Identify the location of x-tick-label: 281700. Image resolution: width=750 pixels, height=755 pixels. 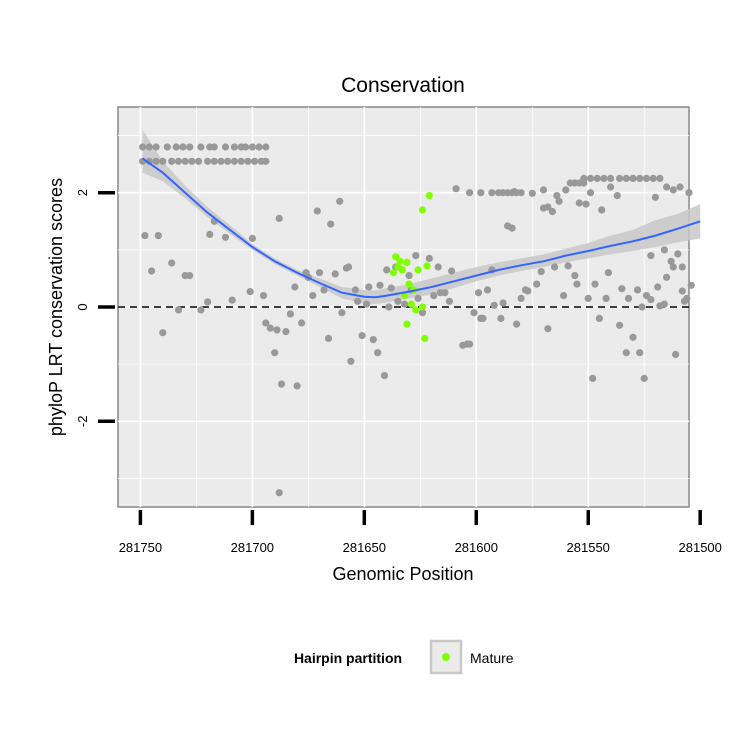
(252, 547).